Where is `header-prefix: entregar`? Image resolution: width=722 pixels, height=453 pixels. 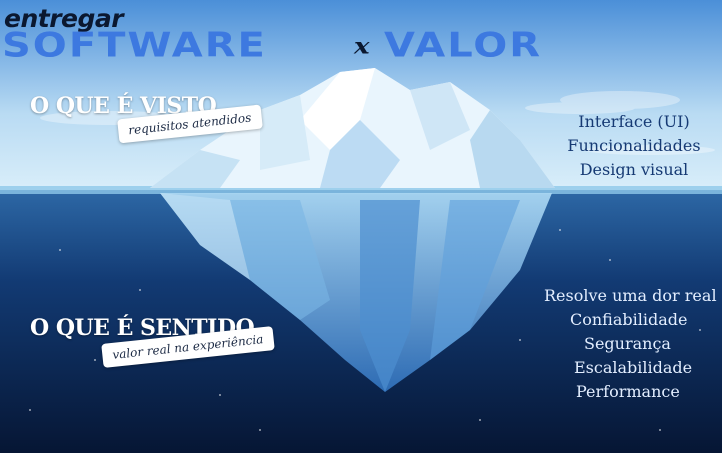
header-prefix: entregar is located at coordinates (64, 18).